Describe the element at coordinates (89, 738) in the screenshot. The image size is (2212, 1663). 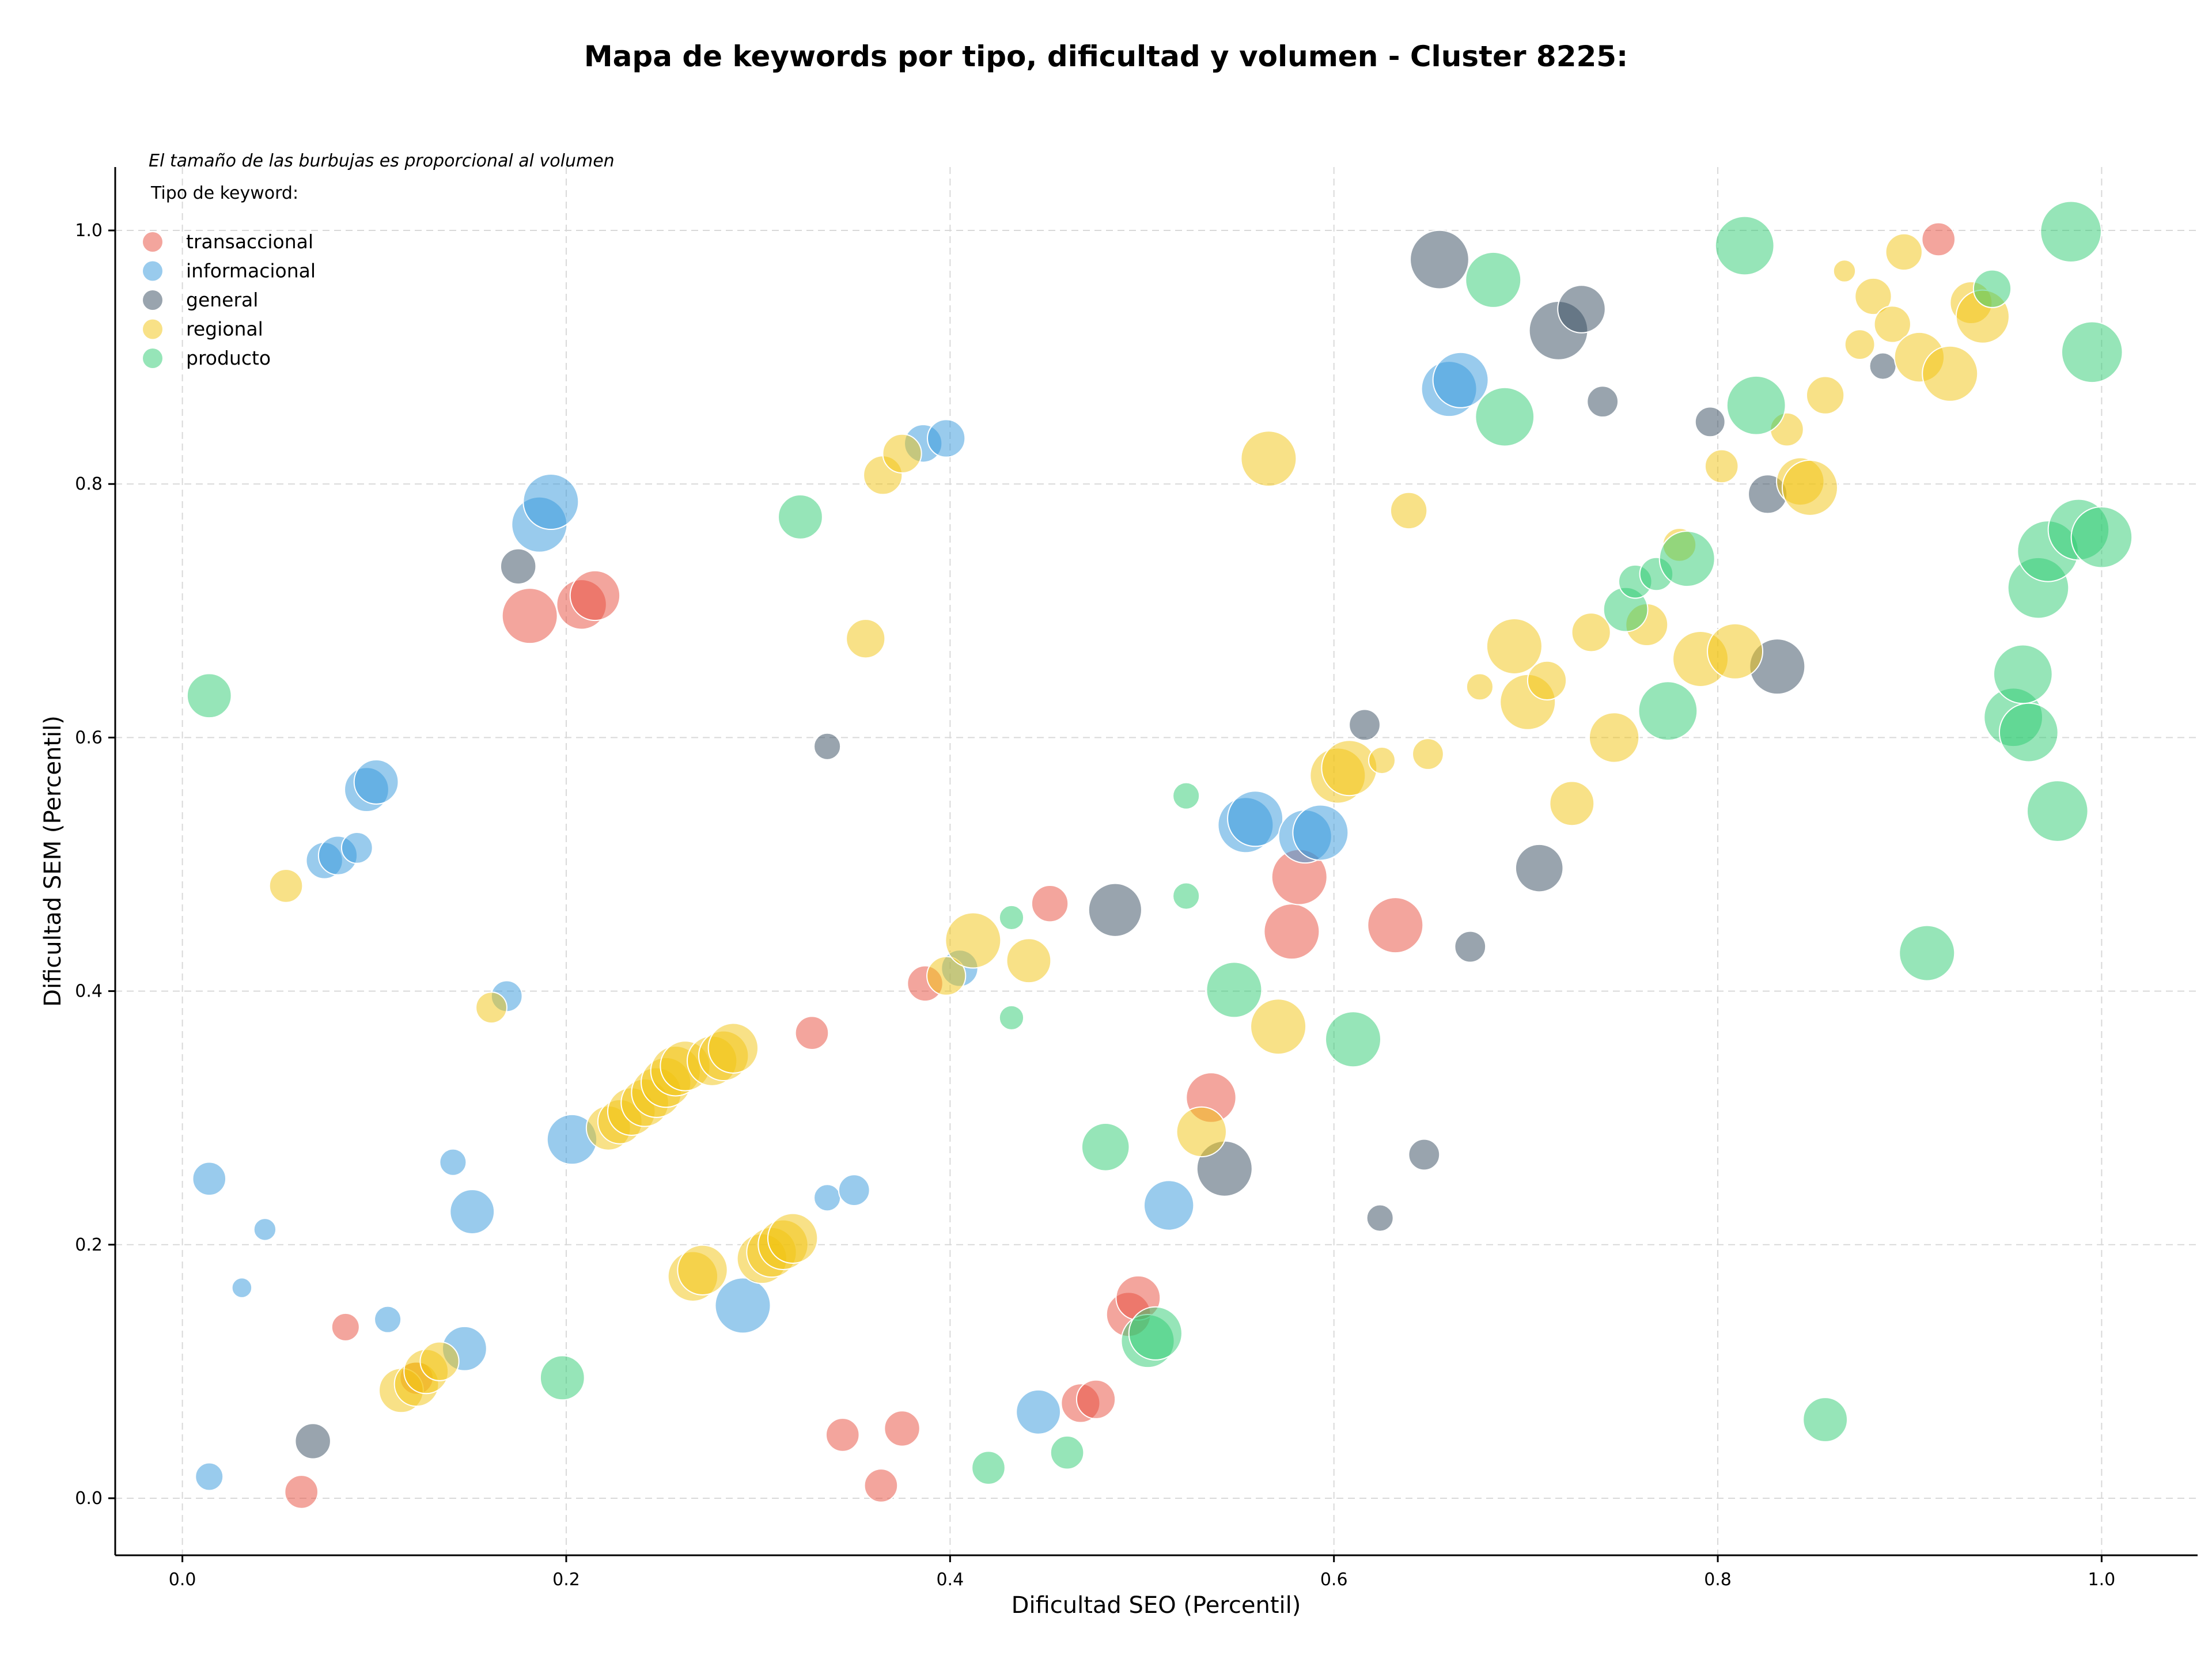
I see `y-tick-label: 0.6` at that location.